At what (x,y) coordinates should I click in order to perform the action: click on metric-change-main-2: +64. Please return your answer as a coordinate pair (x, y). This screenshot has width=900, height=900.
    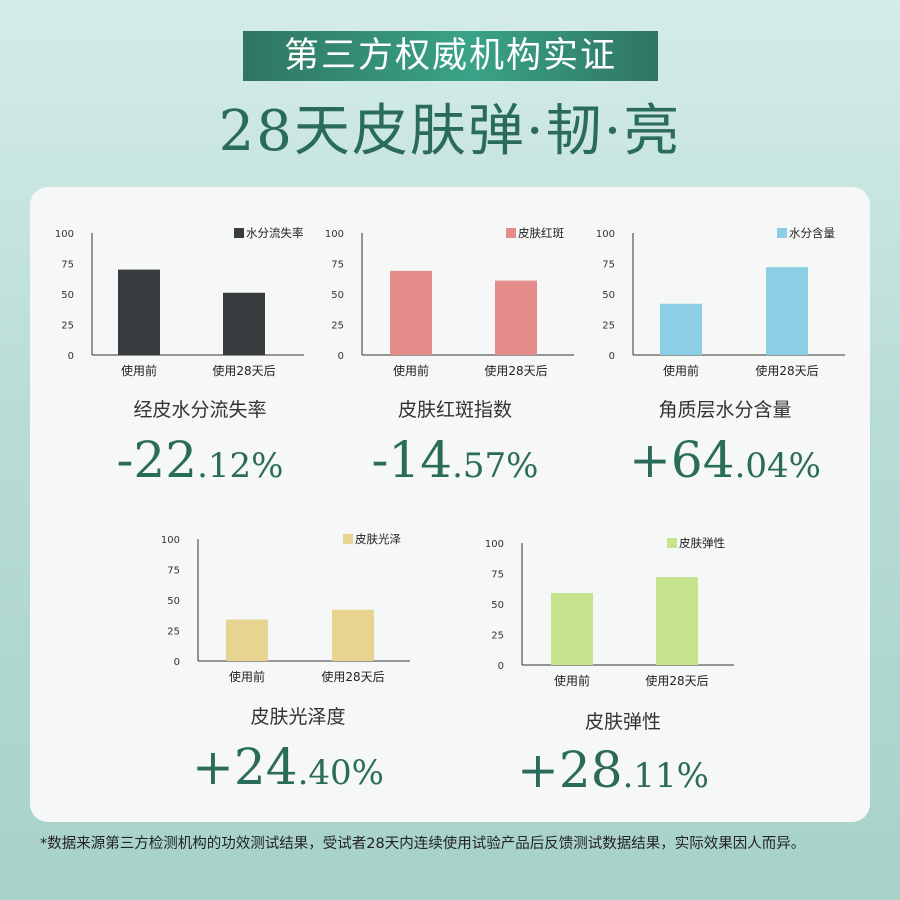
    Looking at the image, I should click on (682, 460).